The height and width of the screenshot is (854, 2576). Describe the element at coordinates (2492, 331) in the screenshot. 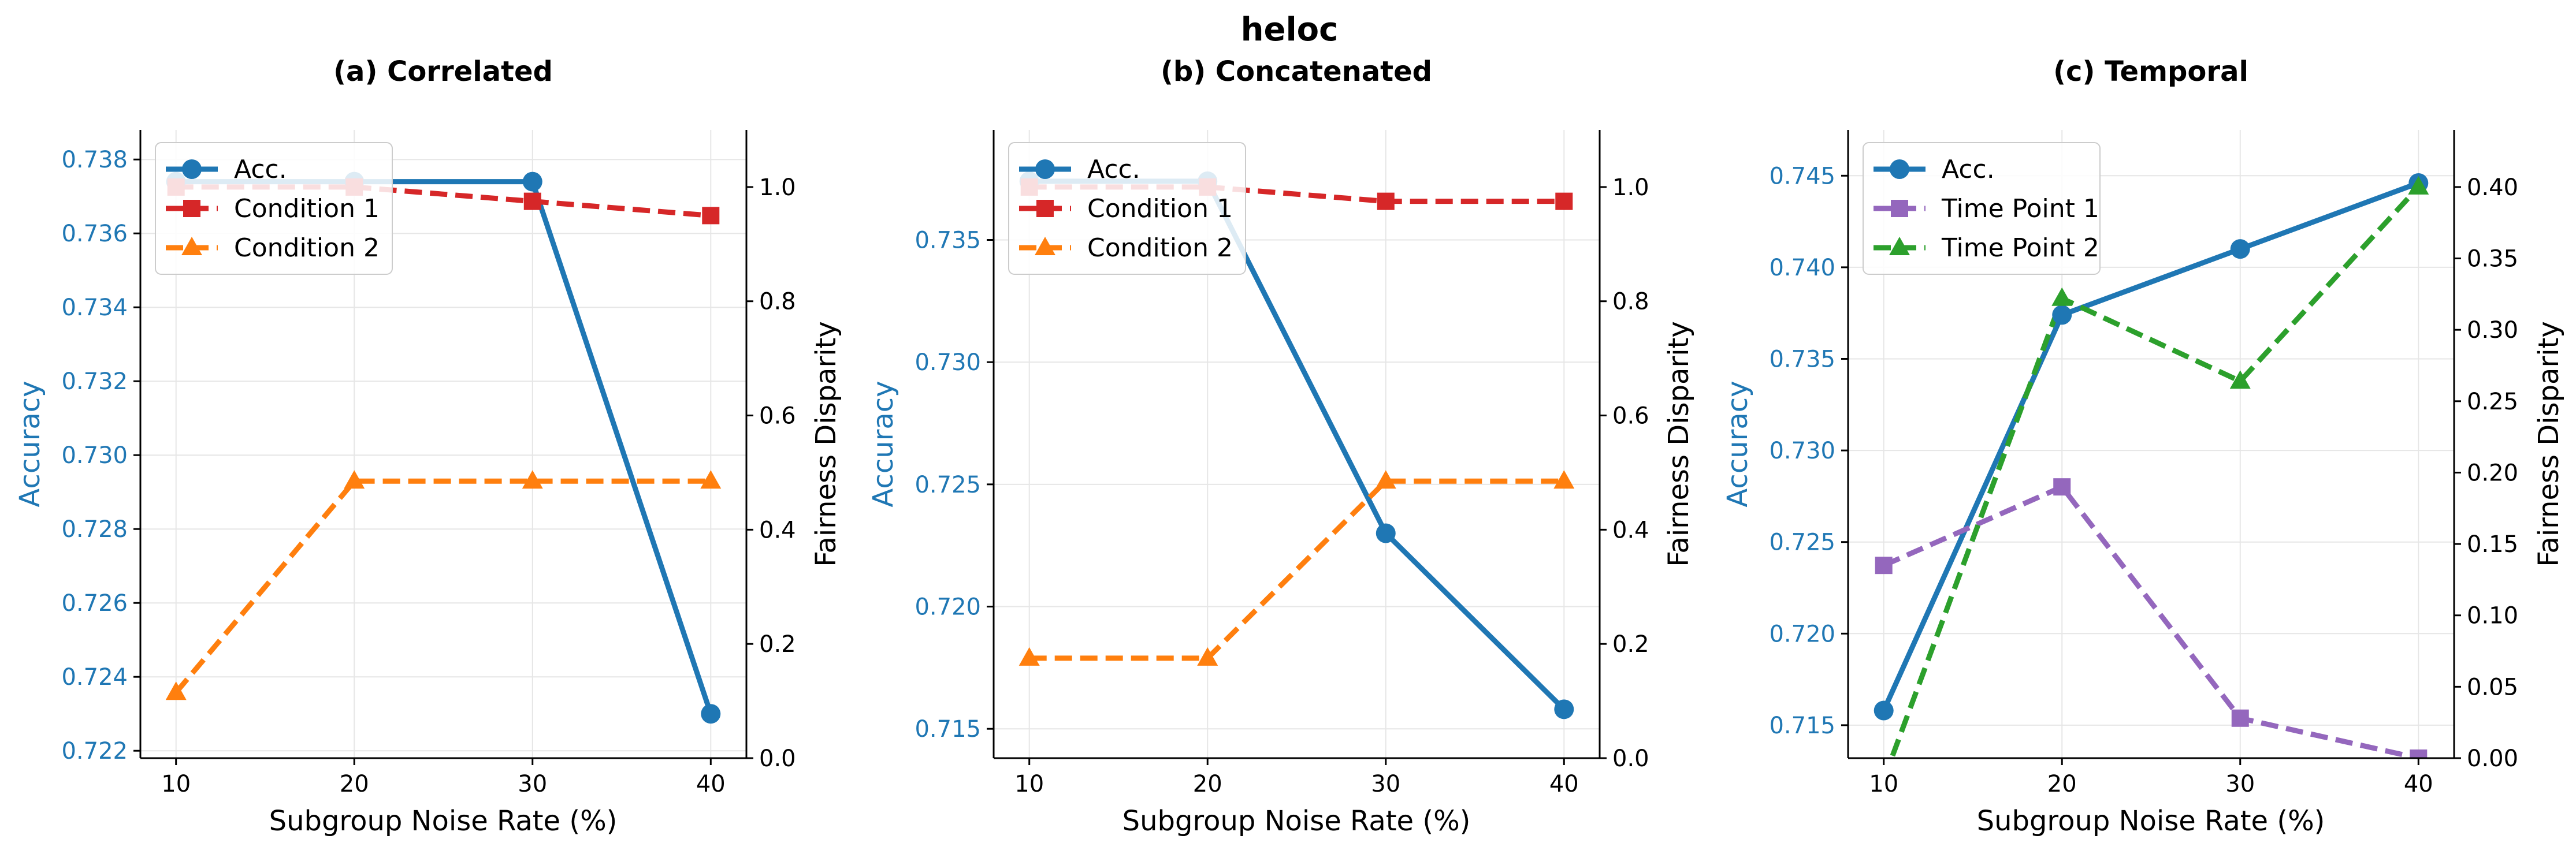

I see `y2-tick-label: 0.30` at that location.